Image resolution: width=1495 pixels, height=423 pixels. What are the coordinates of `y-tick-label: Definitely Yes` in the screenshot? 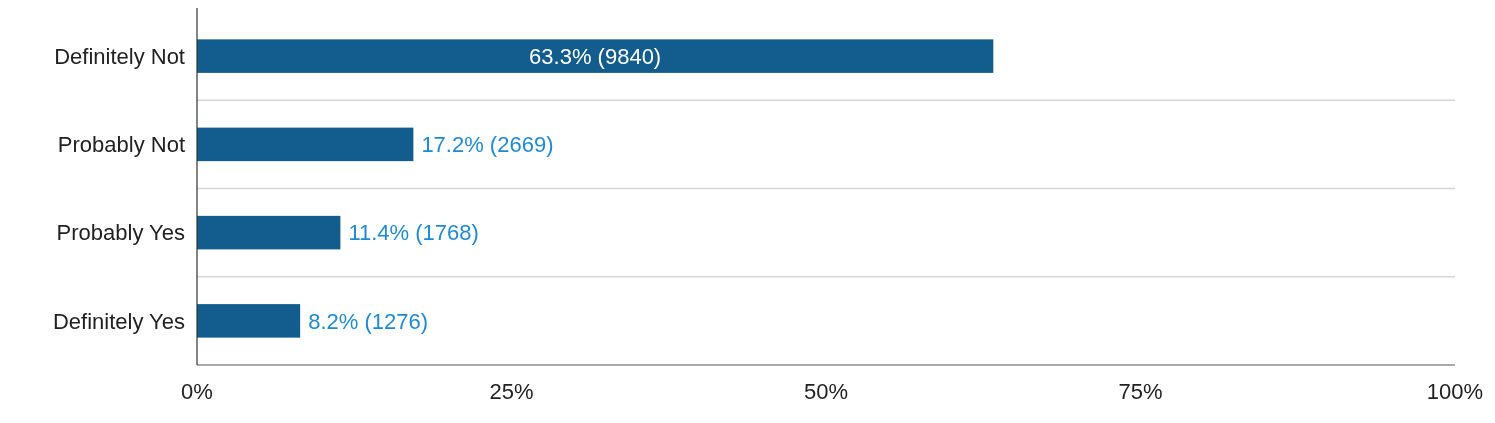 It's located at (118, 321).